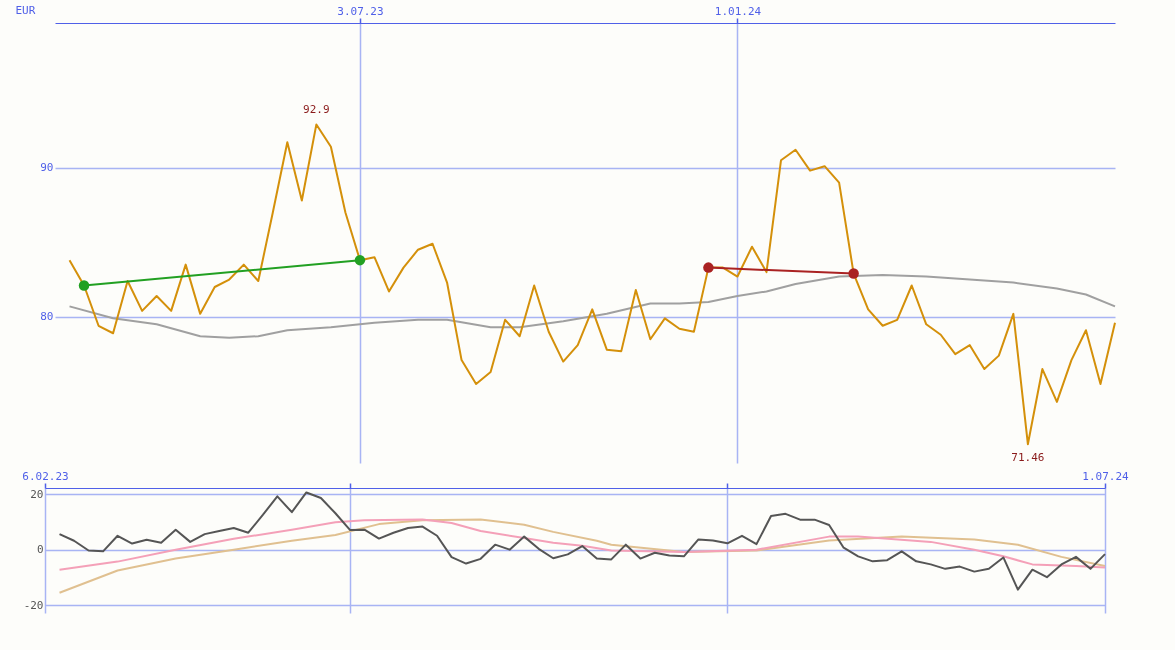 This screenshot has width=1175, height=650. I want to click on y-tick-label: 80, so click(47, 317).